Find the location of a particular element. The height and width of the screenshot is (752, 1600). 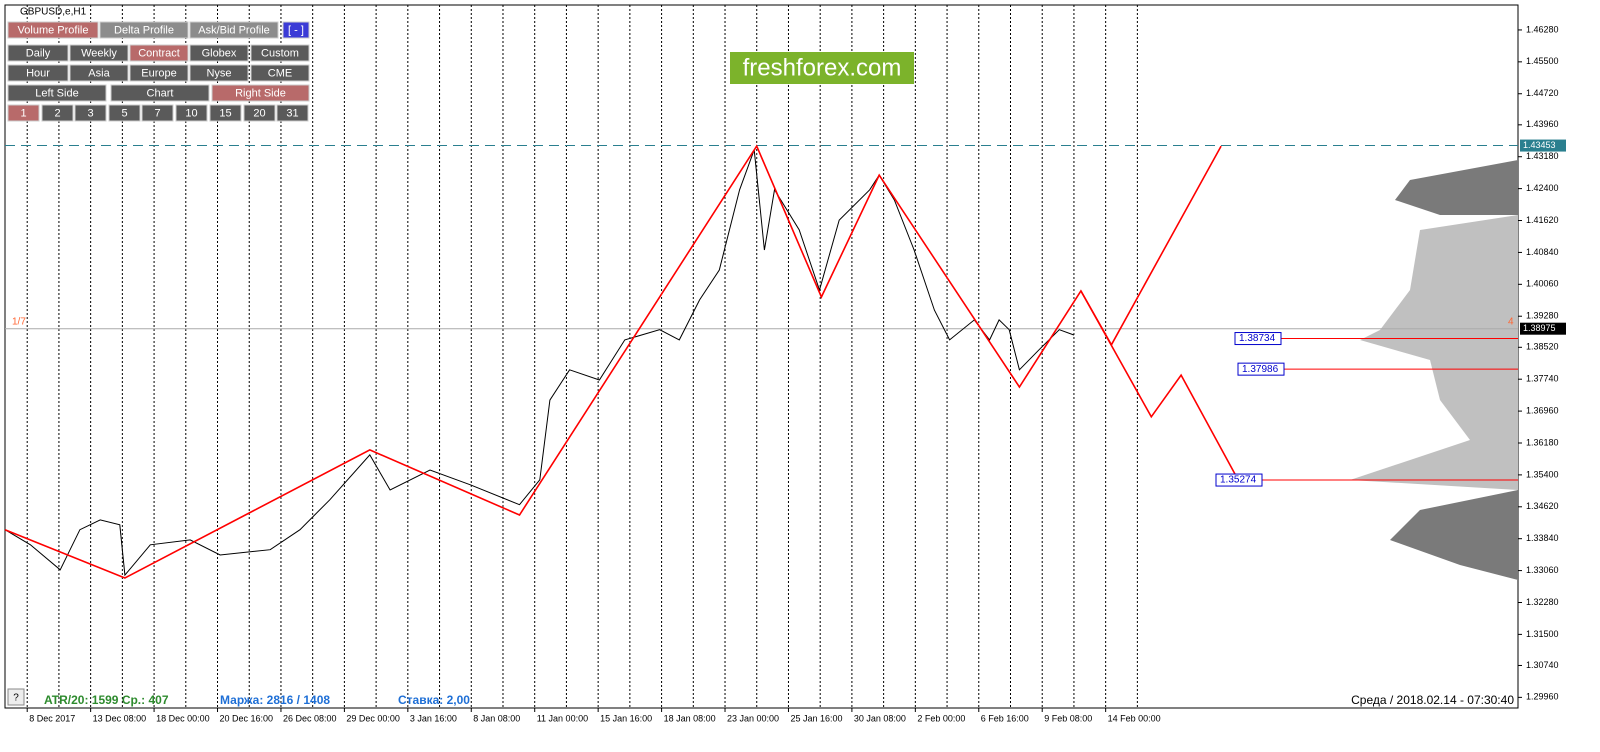

toolbar-label: [ - ] is located at coordinates (296, 30).